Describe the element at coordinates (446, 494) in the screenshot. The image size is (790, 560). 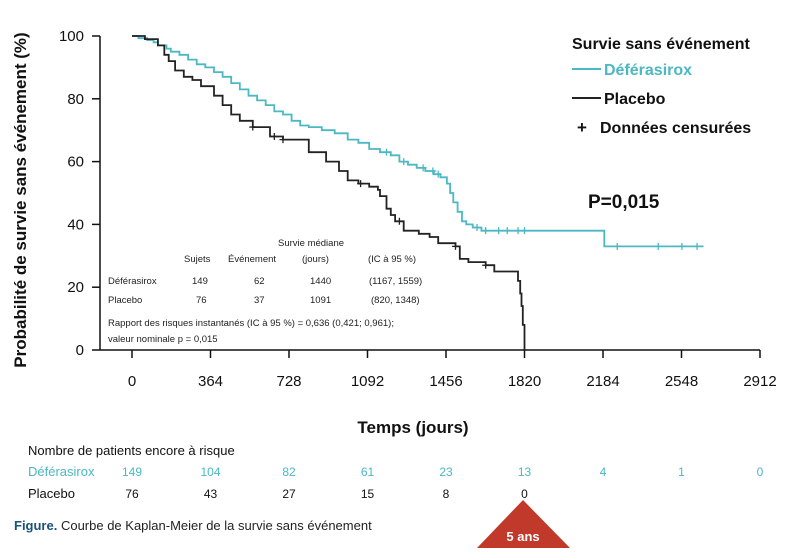
I see `risk-value: 8` at that location.